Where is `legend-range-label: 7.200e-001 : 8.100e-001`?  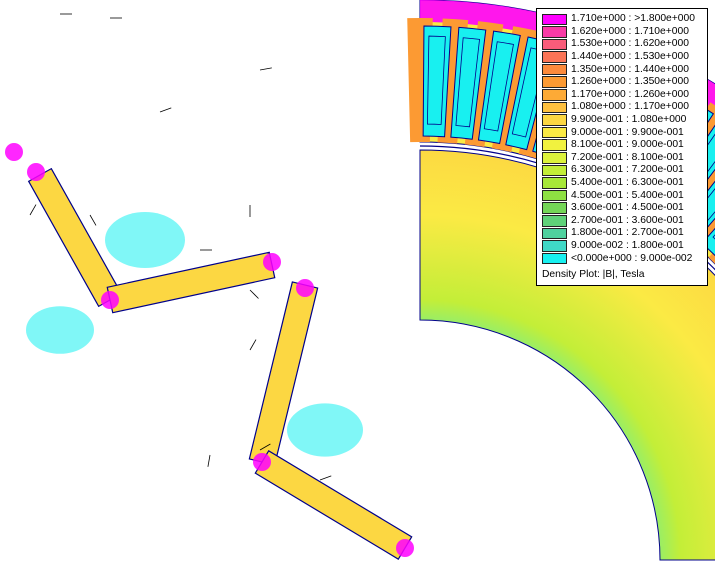
legend-range-label: 7.200e-001 : 8.100e-001 is located at coordinates (627, 157).